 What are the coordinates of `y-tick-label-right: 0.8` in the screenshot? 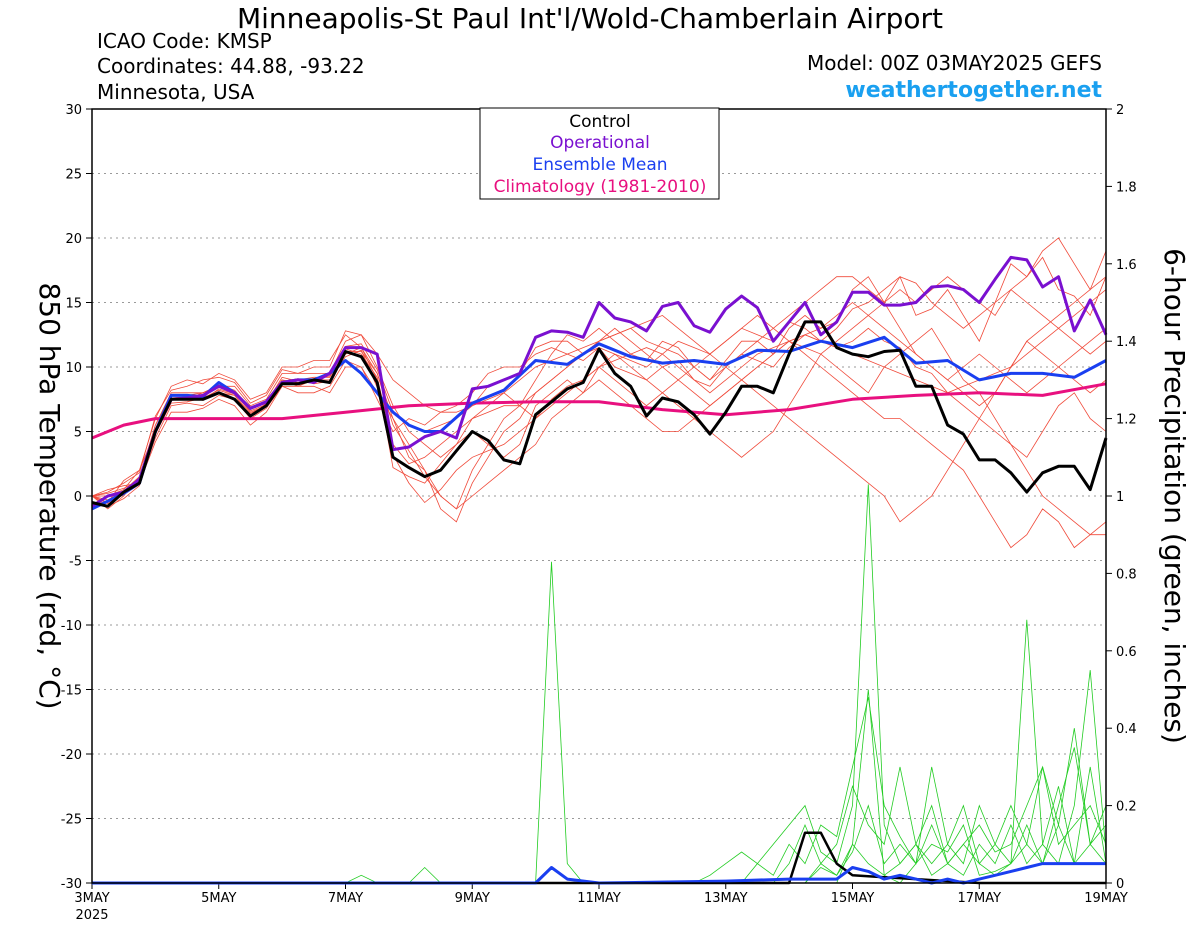 It's located at (1126, 574).